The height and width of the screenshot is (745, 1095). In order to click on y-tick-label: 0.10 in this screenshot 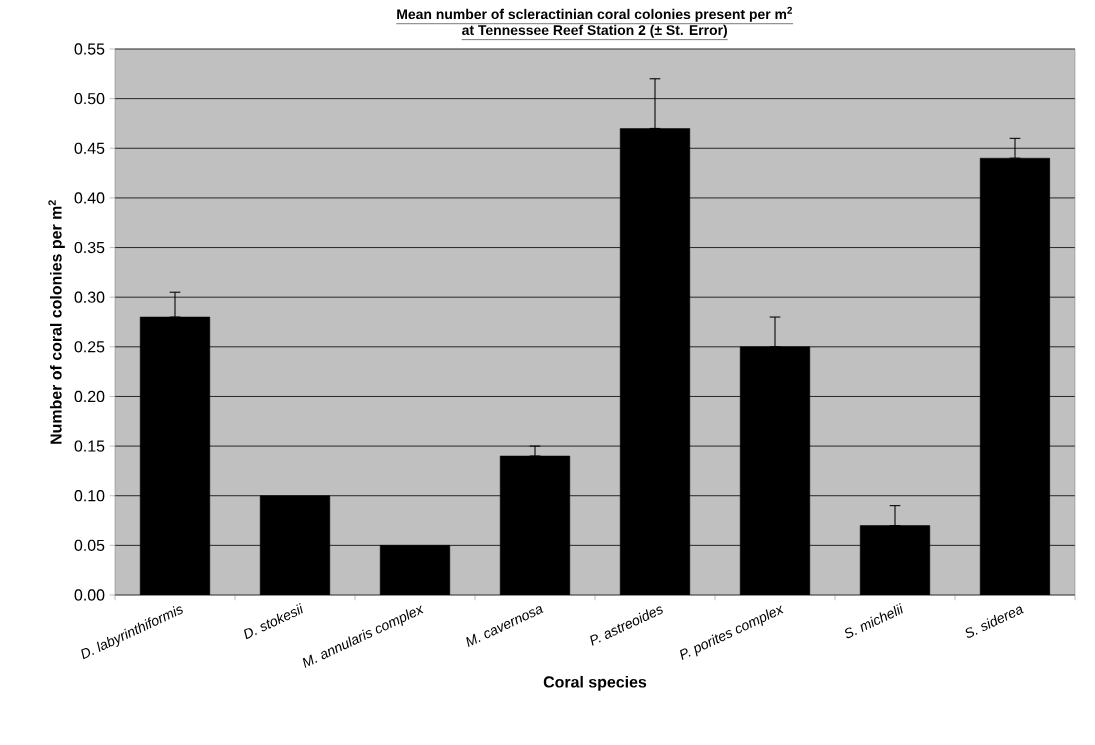, I will do `click(89, 496)`.